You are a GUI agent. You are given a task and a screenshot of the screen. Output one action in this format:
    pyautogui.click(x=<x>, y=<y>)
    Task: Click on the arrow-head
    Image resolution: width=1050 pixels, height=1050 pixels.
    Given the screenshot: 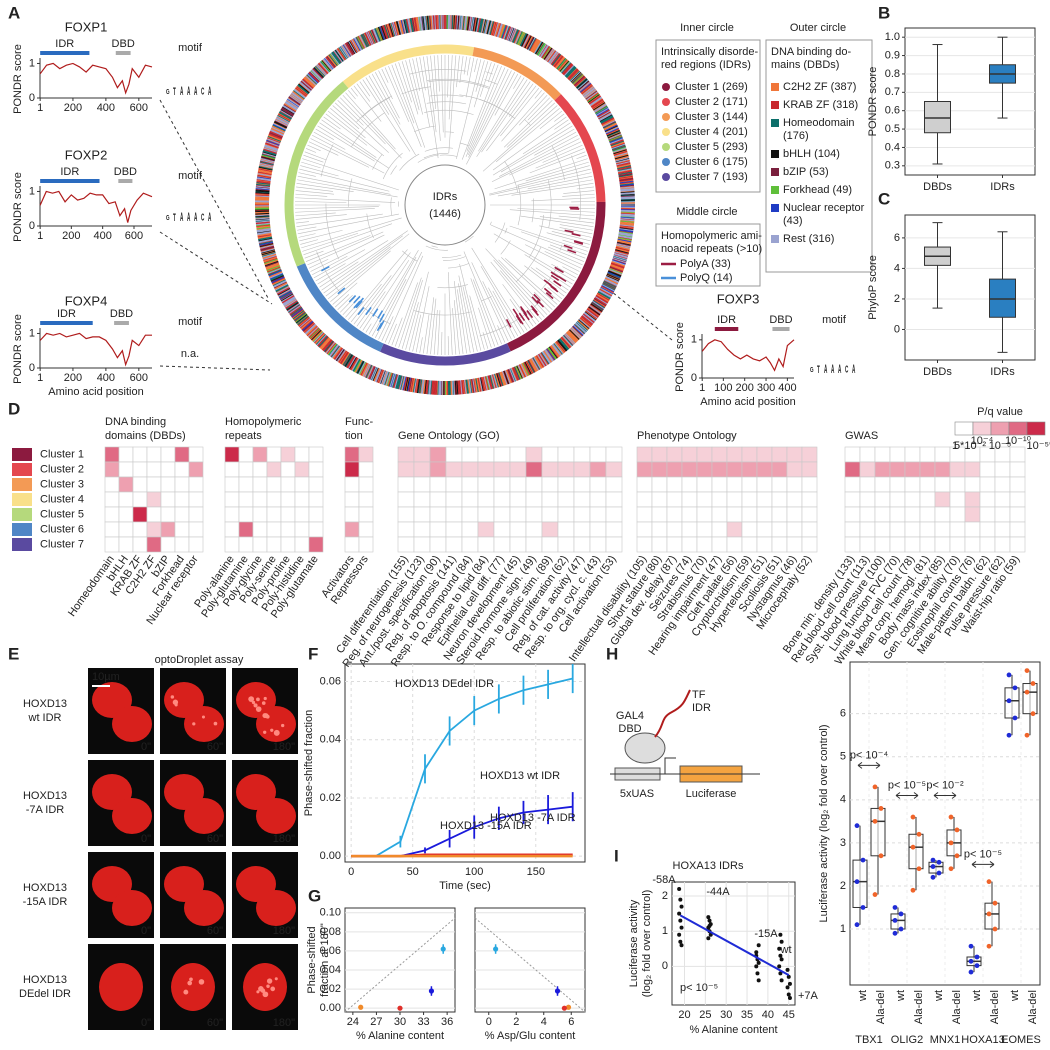 What is the action you would take?
    pyautogui.click(x=869, y=765)
    